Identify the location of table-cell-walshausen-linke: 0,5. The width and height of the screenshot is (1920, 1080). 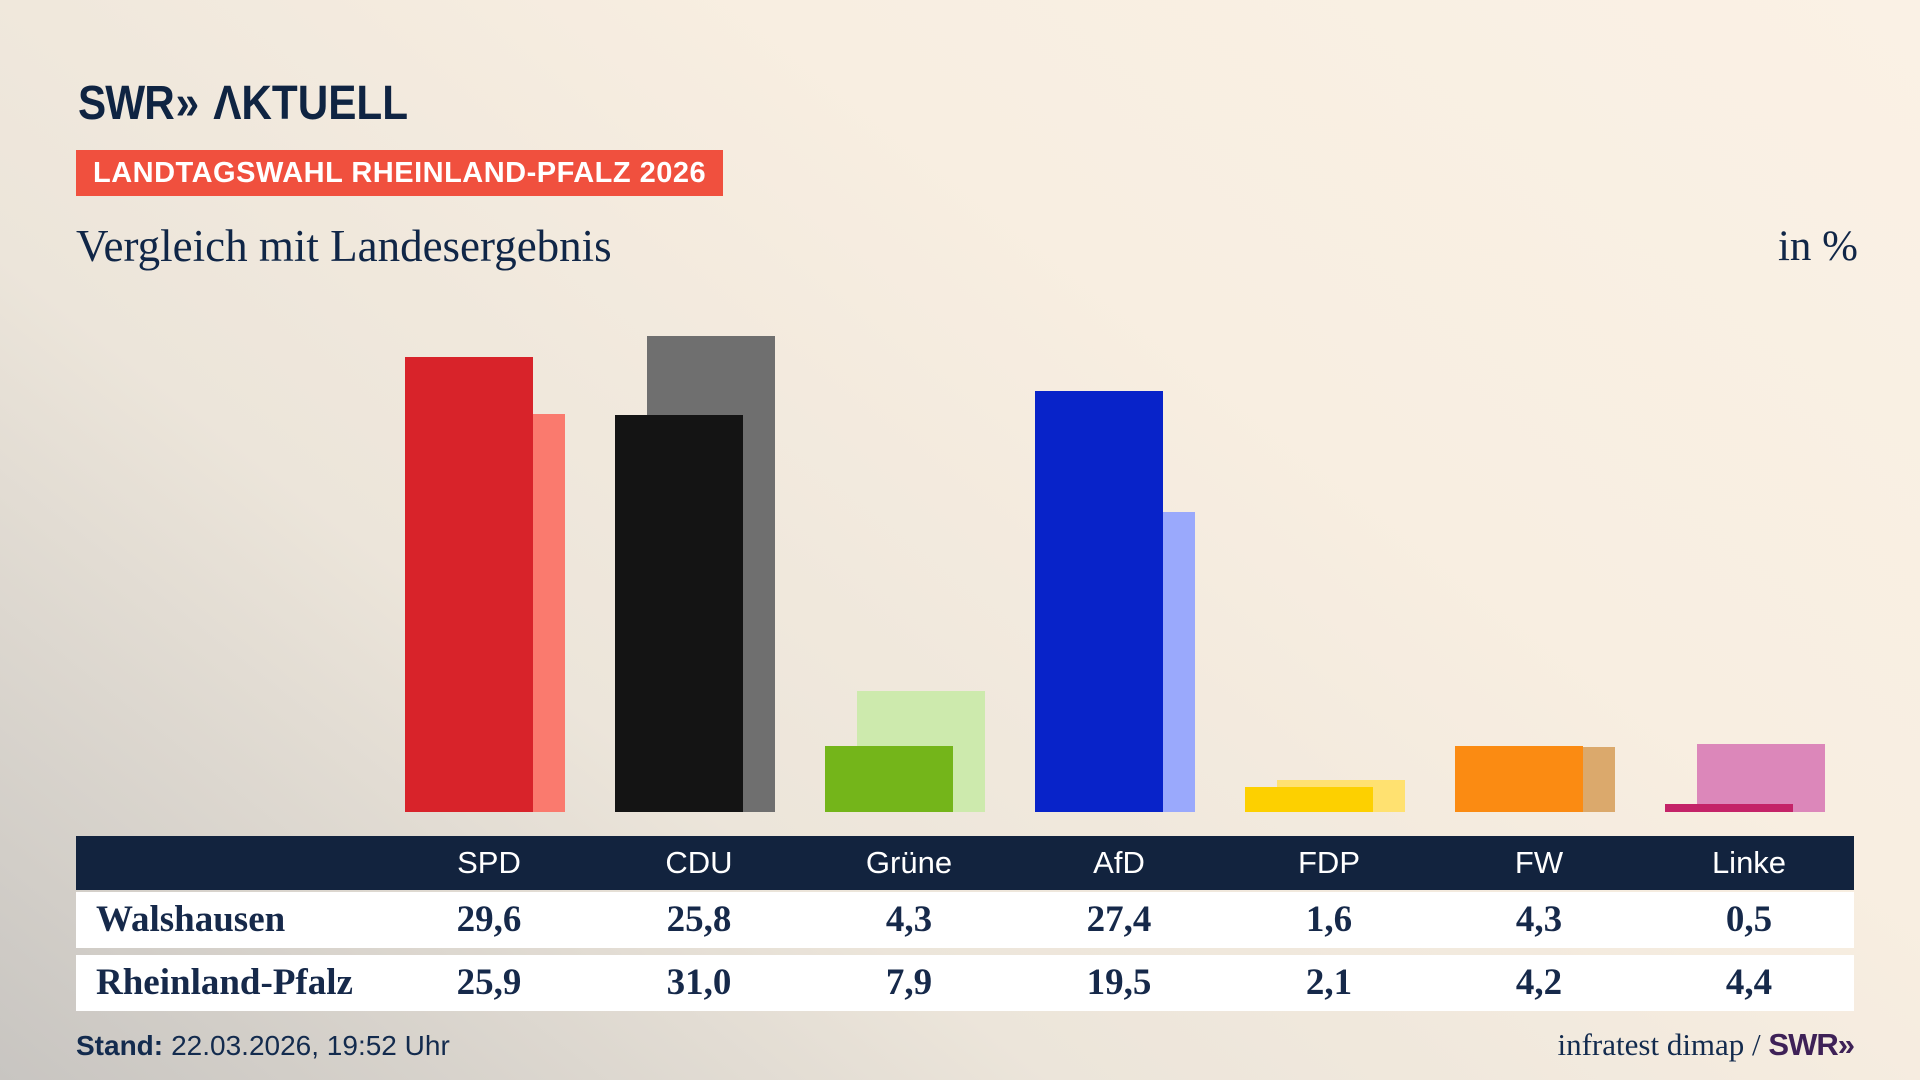
(1749, 919).